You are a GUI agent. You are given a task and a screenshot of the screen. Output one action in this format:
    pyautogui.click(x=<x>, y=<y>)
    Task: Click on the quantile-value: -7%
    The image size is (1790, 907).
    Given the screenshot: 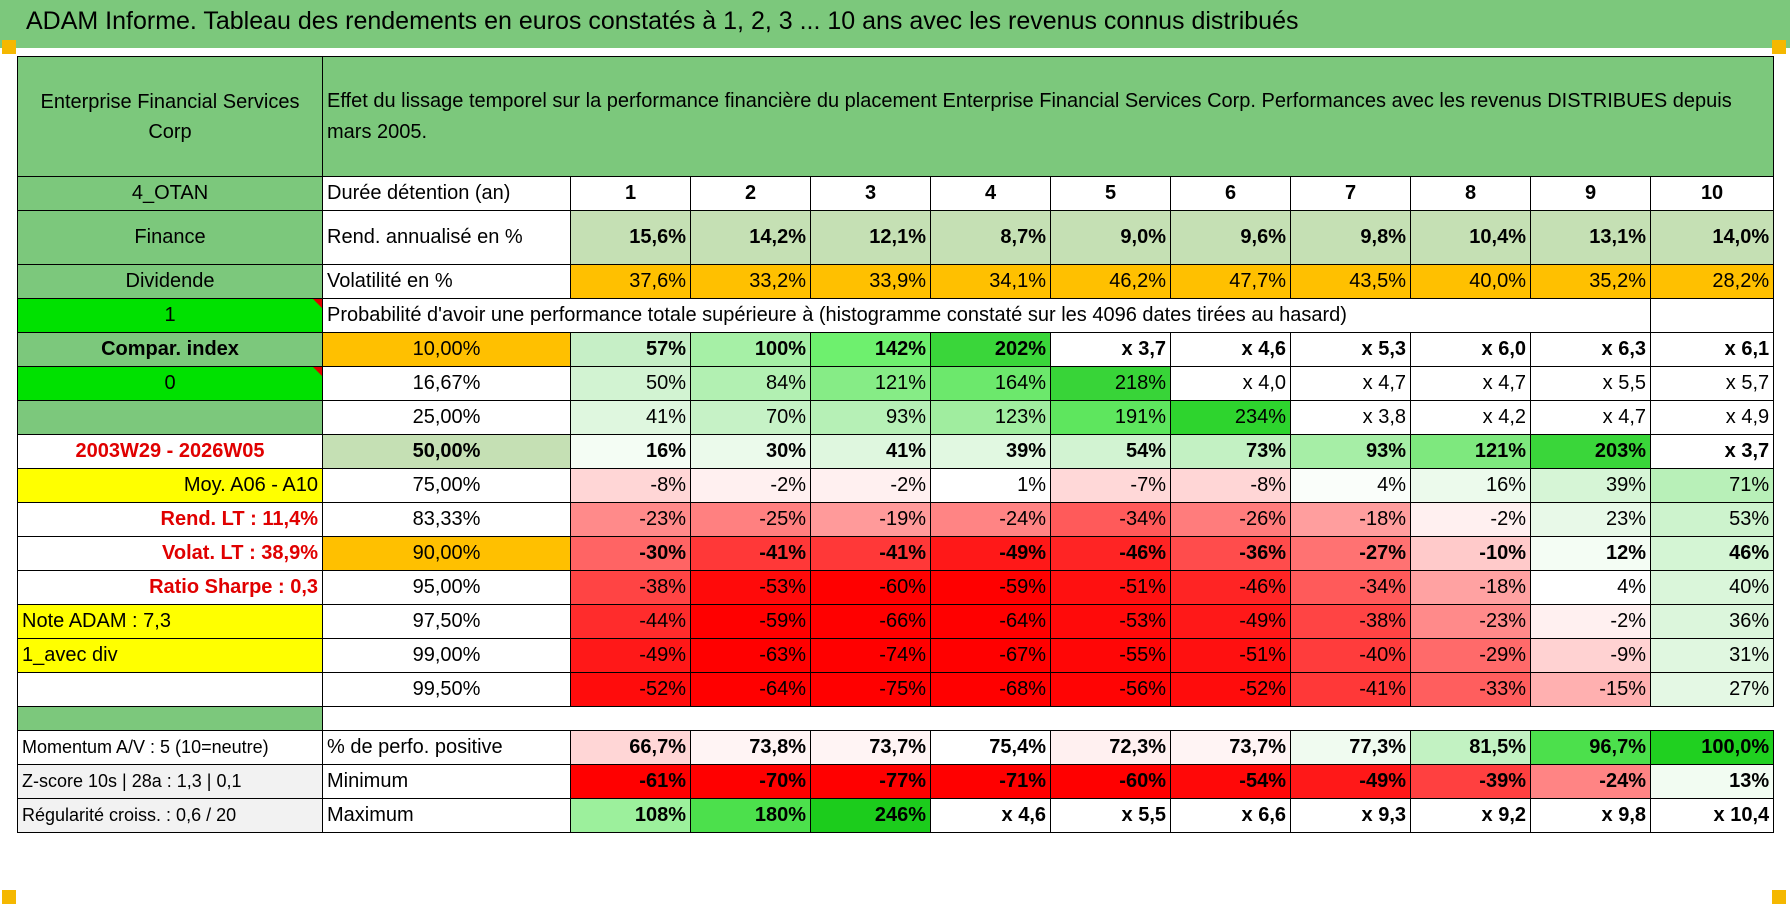 What is the action you would take?
    pyautogui.click(x=1110, y=485)
    